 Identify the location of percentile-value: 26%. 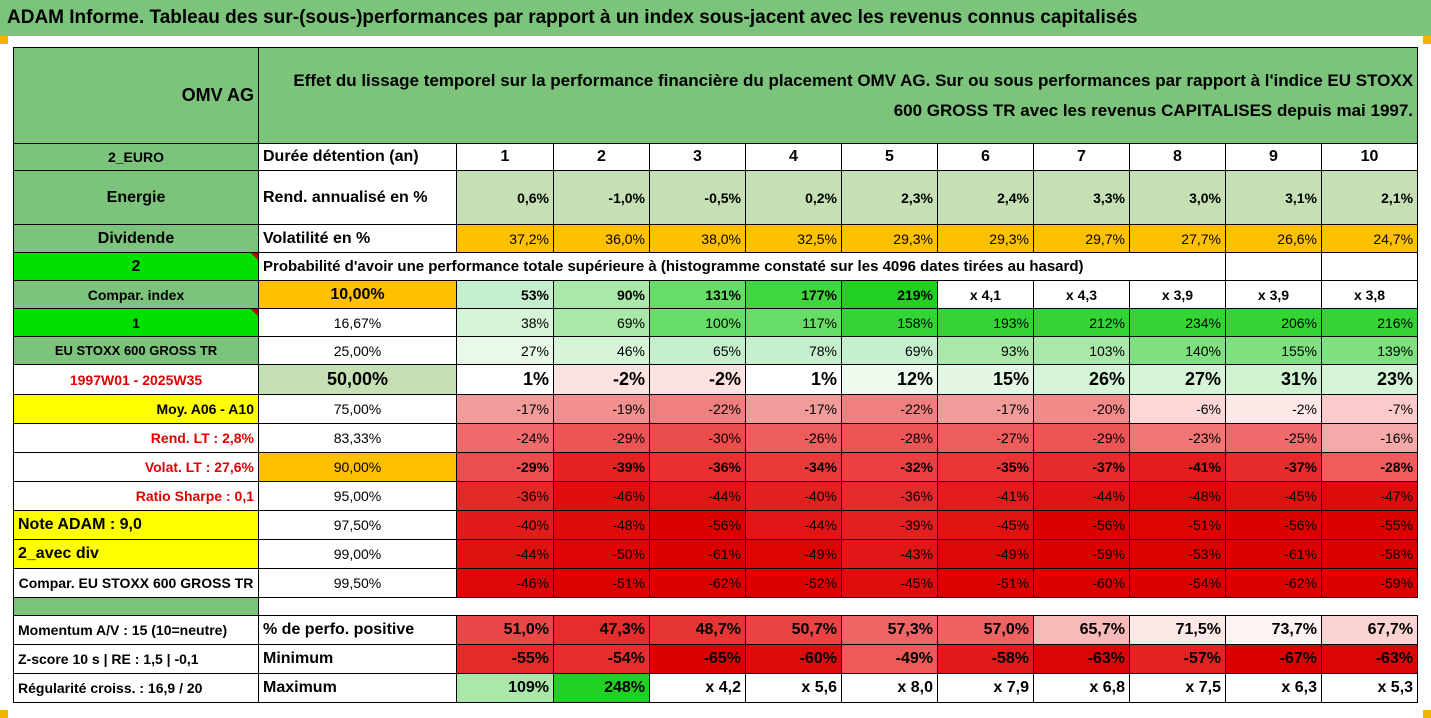
(1081, 379).